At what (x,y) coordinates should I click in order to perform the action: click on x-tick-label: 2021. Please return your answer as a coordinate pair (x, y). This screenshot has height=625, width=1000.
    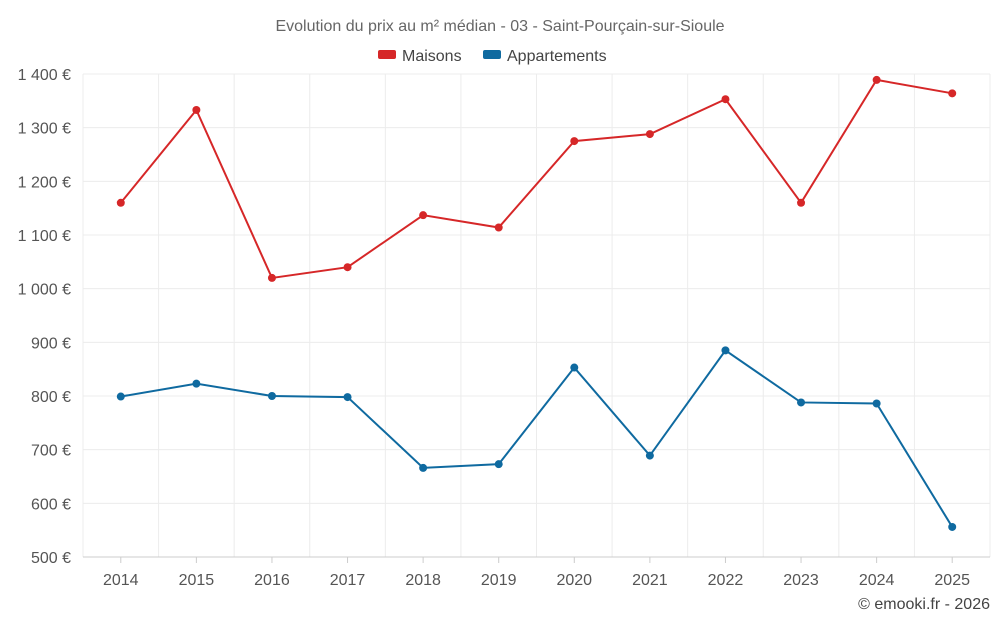
    Looking at the image, I should click on (650, 580).